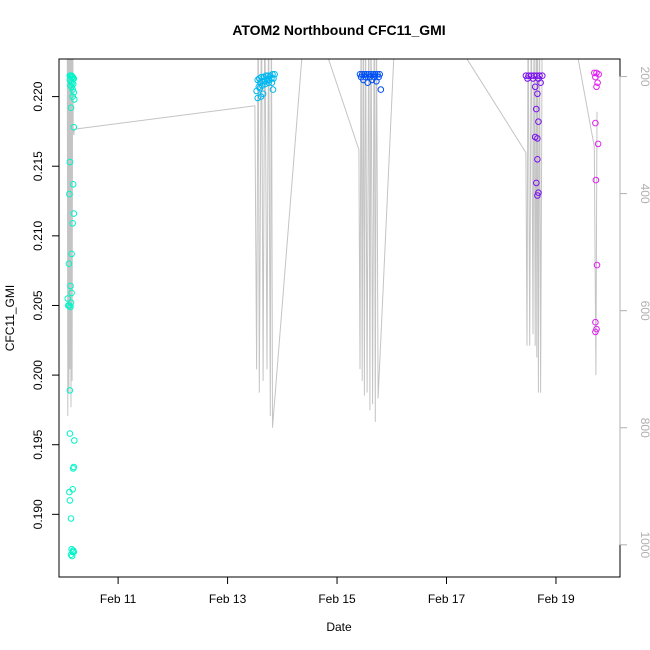  Describe the element at coordinates (38, 375) in the screenshot. I see `y-tick-label: 0.200` at that location.